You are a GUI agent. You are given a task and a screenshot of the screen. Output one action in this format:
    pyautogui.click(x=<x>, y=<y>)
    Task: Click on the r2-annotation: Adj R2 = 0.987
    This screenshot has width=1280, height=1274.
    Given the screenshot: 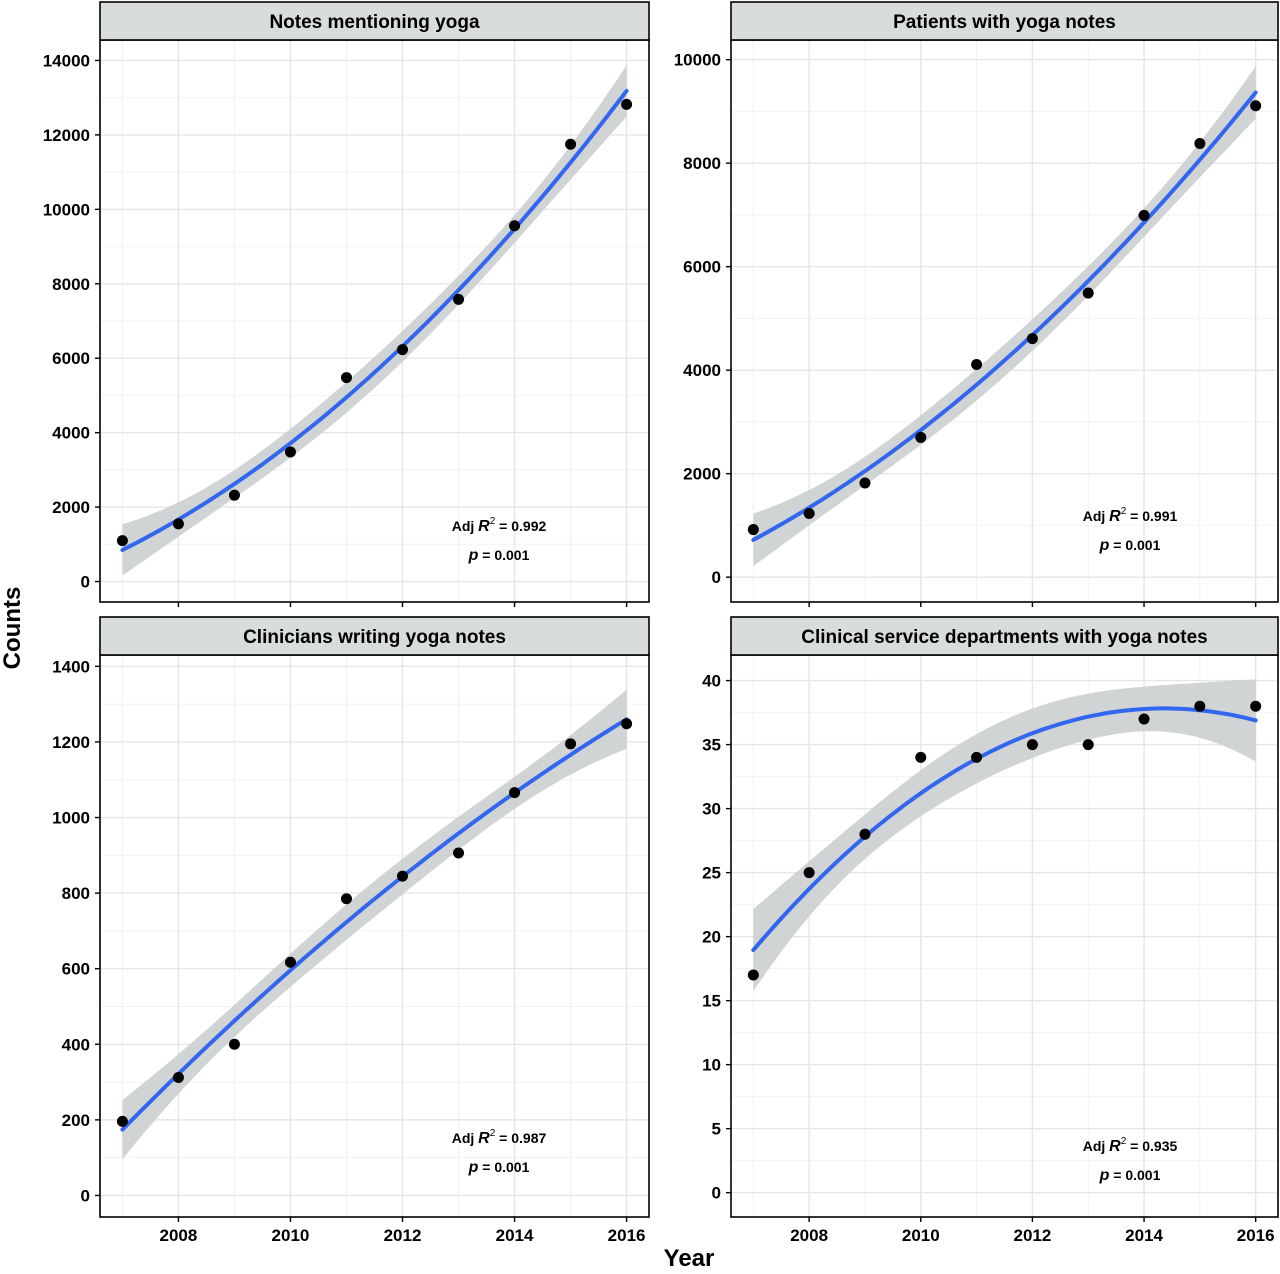 What is the action you would take?
    pyautogui.click(x=499, y=1137)
    